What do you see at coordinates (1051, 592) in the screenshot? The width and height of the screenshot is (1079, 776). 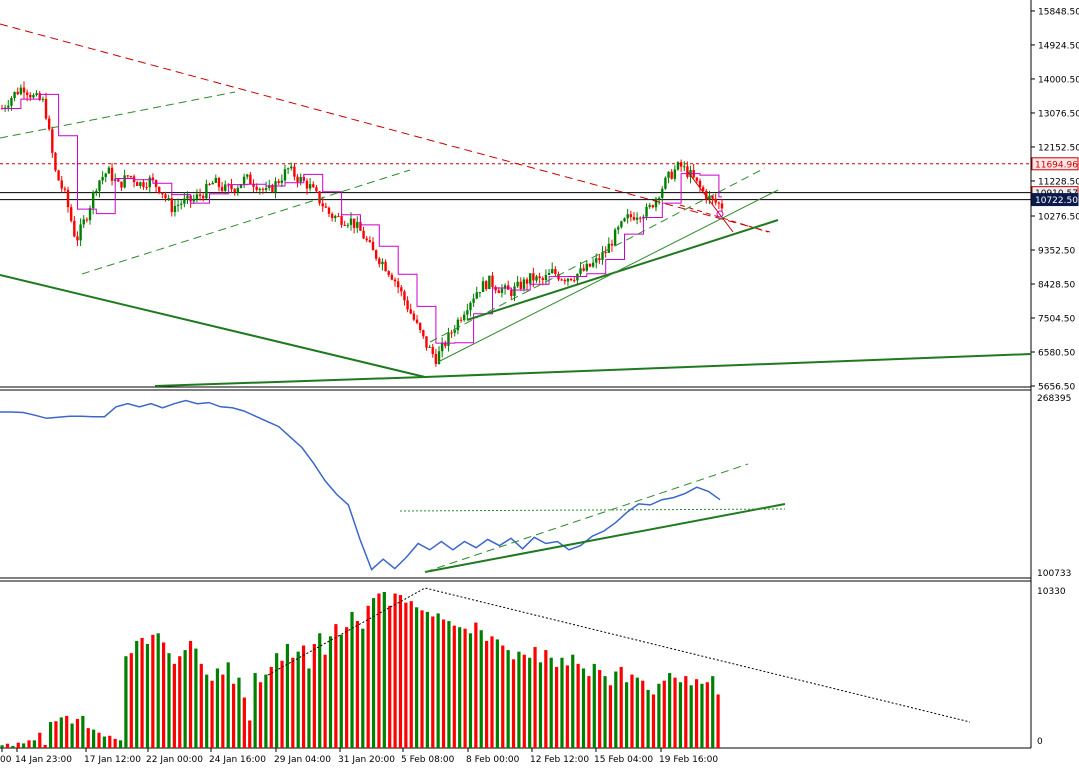 I see `volume-tick-label: 10330` at bounding box center [1051, 592].